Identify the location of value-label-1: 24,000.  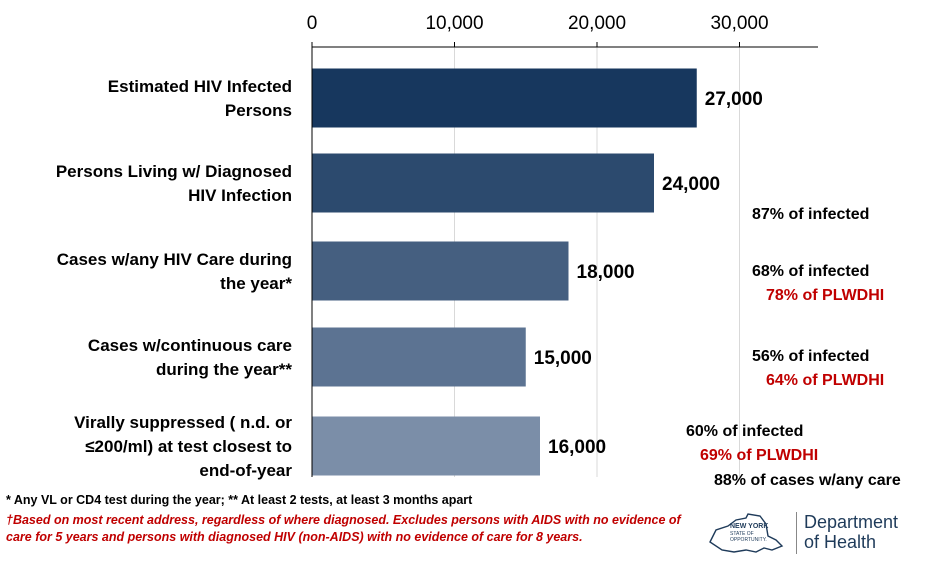
(691, 184).